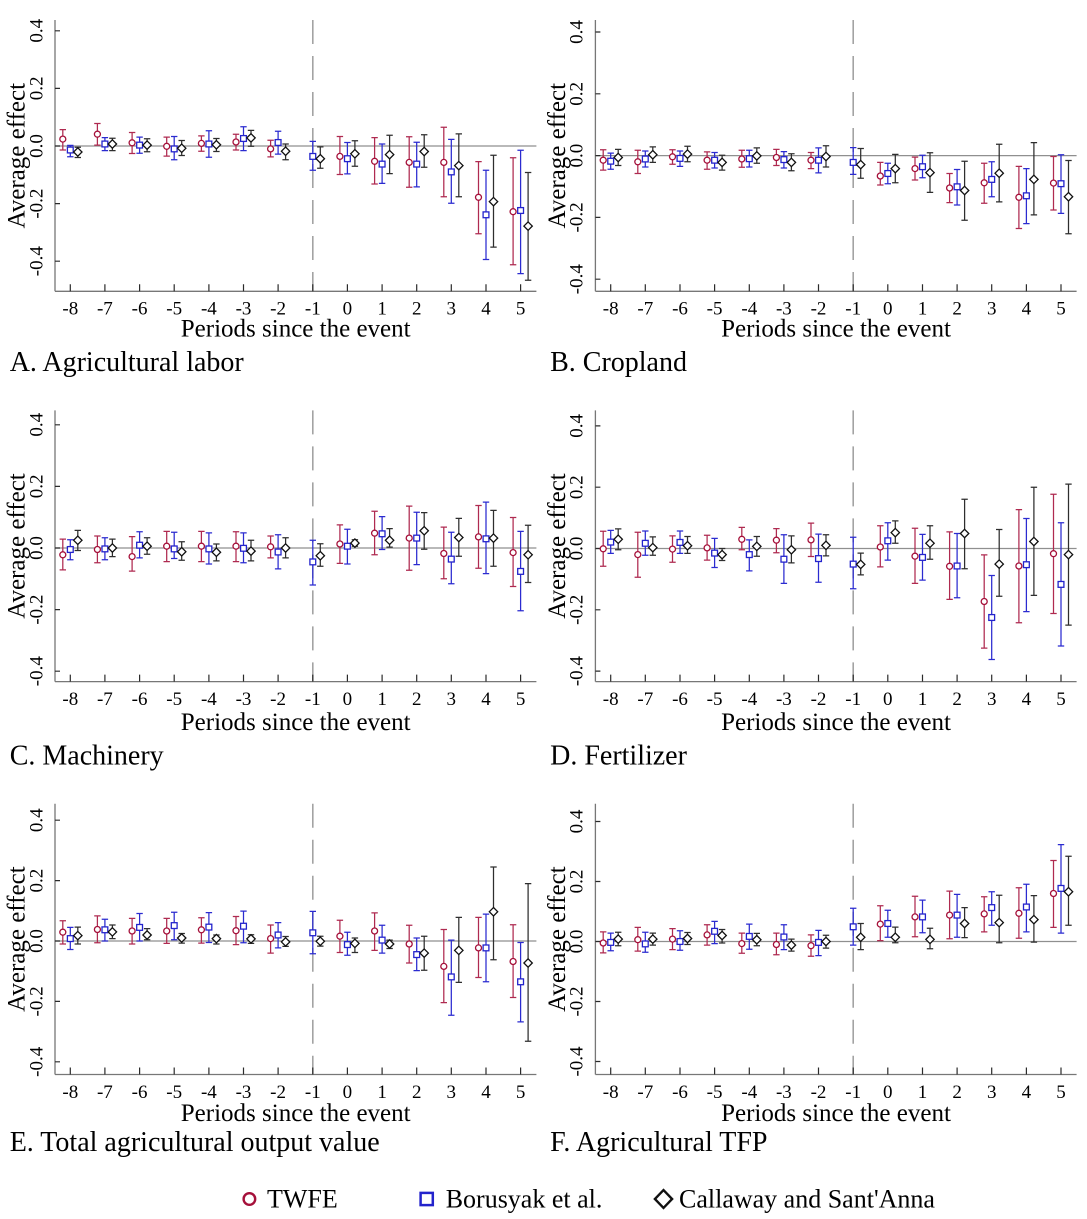 The width and height of the screenshot is (1087, 1219). Describe the element at coordinates (127, 362) in the screenshot. I see `svg-text: A. Agricultural labor` at that location.